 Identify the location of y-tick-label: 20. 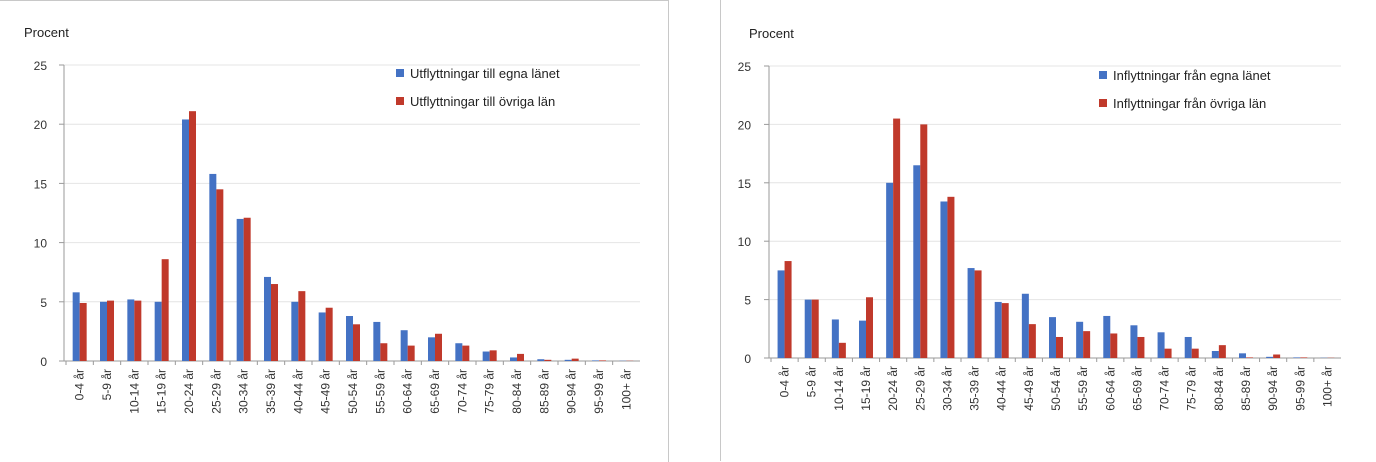
(745, 125).